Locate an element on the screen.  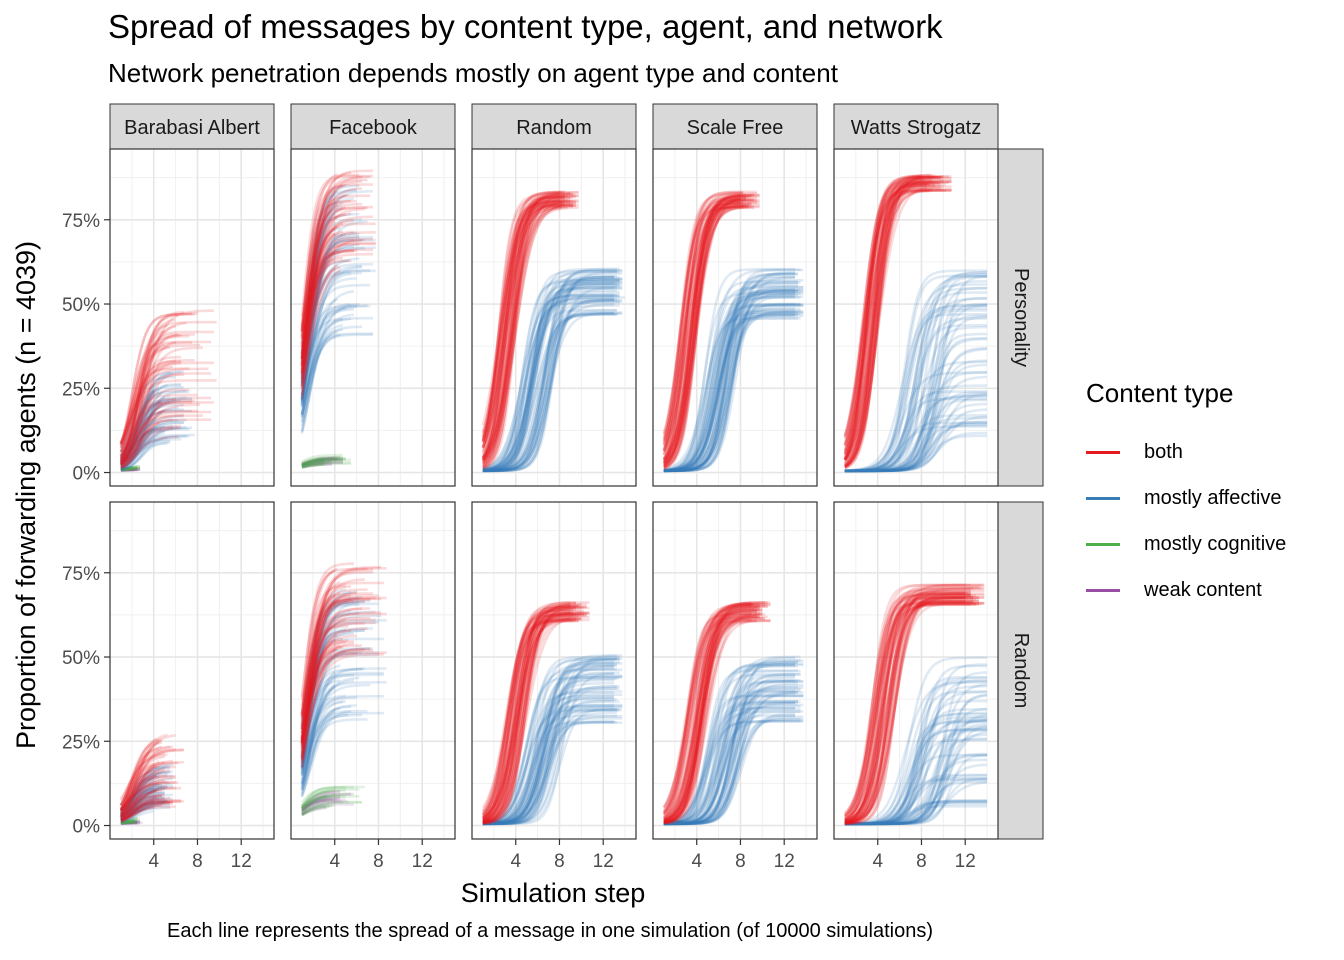
panel-border is located at coordinates (192, 670).